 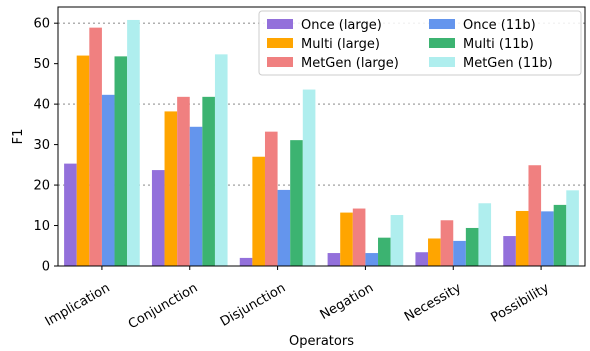 What do you see at coordinates (508, 63) in the screenshot?
I see `legend-label-5: MetGen (11b)` at bounding box center [508, 63].